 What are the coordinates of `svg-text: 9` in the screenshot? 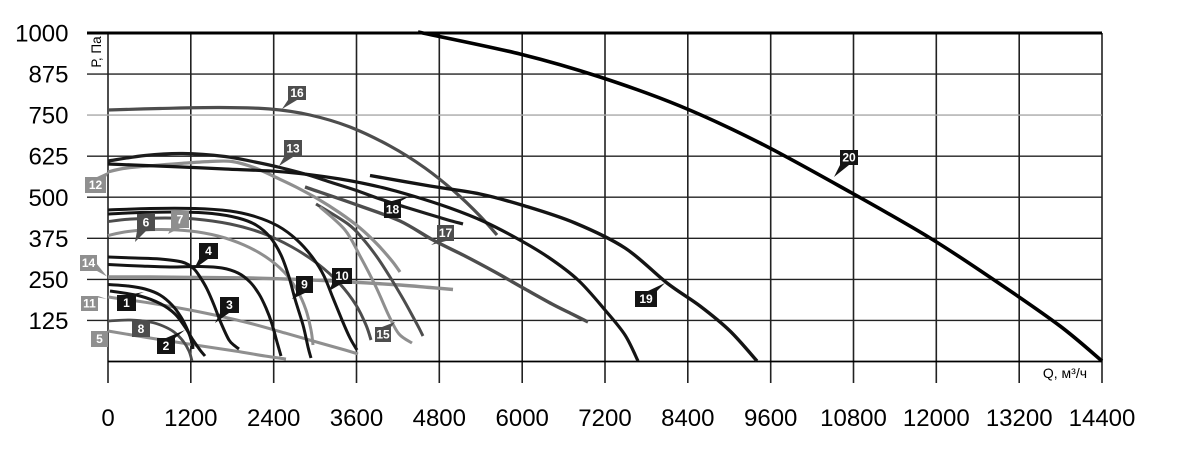 It's located at (304, 285).